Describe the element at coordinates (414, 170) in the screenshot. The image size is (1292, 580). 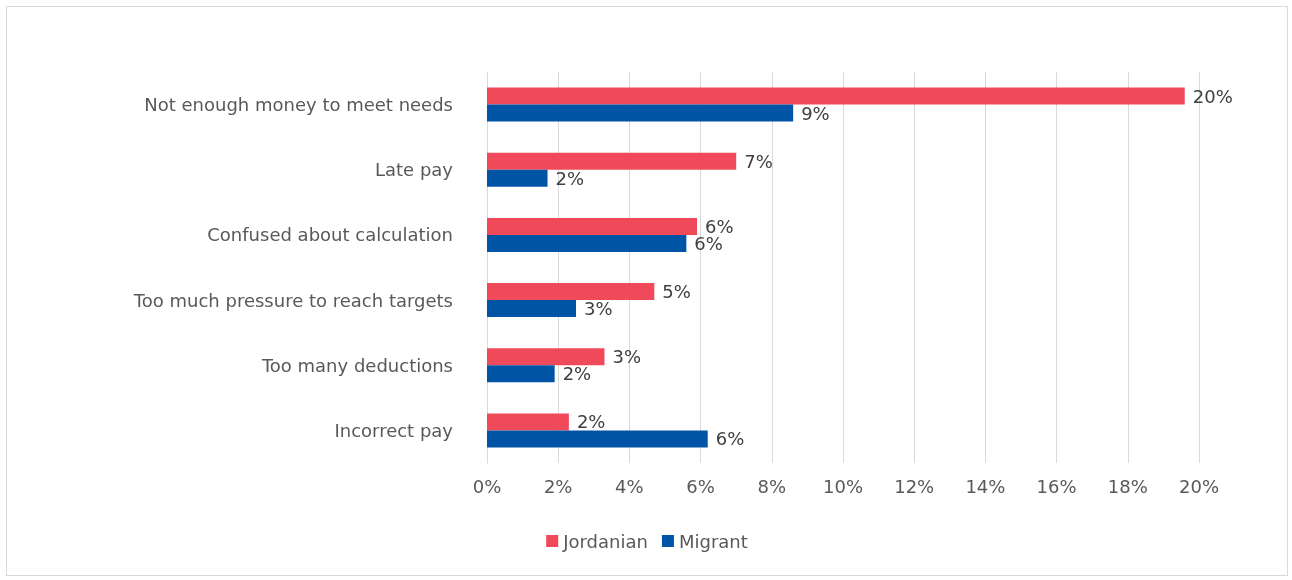
I see `y-tick-label: Late pay` at that location.